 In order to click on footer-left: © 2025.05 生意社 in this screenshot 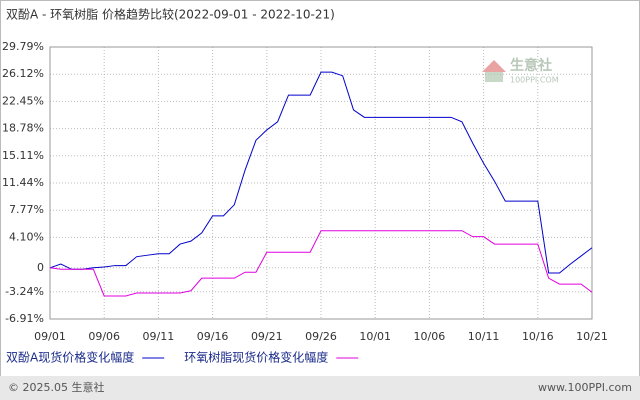, I will do `click(56, 387)`.